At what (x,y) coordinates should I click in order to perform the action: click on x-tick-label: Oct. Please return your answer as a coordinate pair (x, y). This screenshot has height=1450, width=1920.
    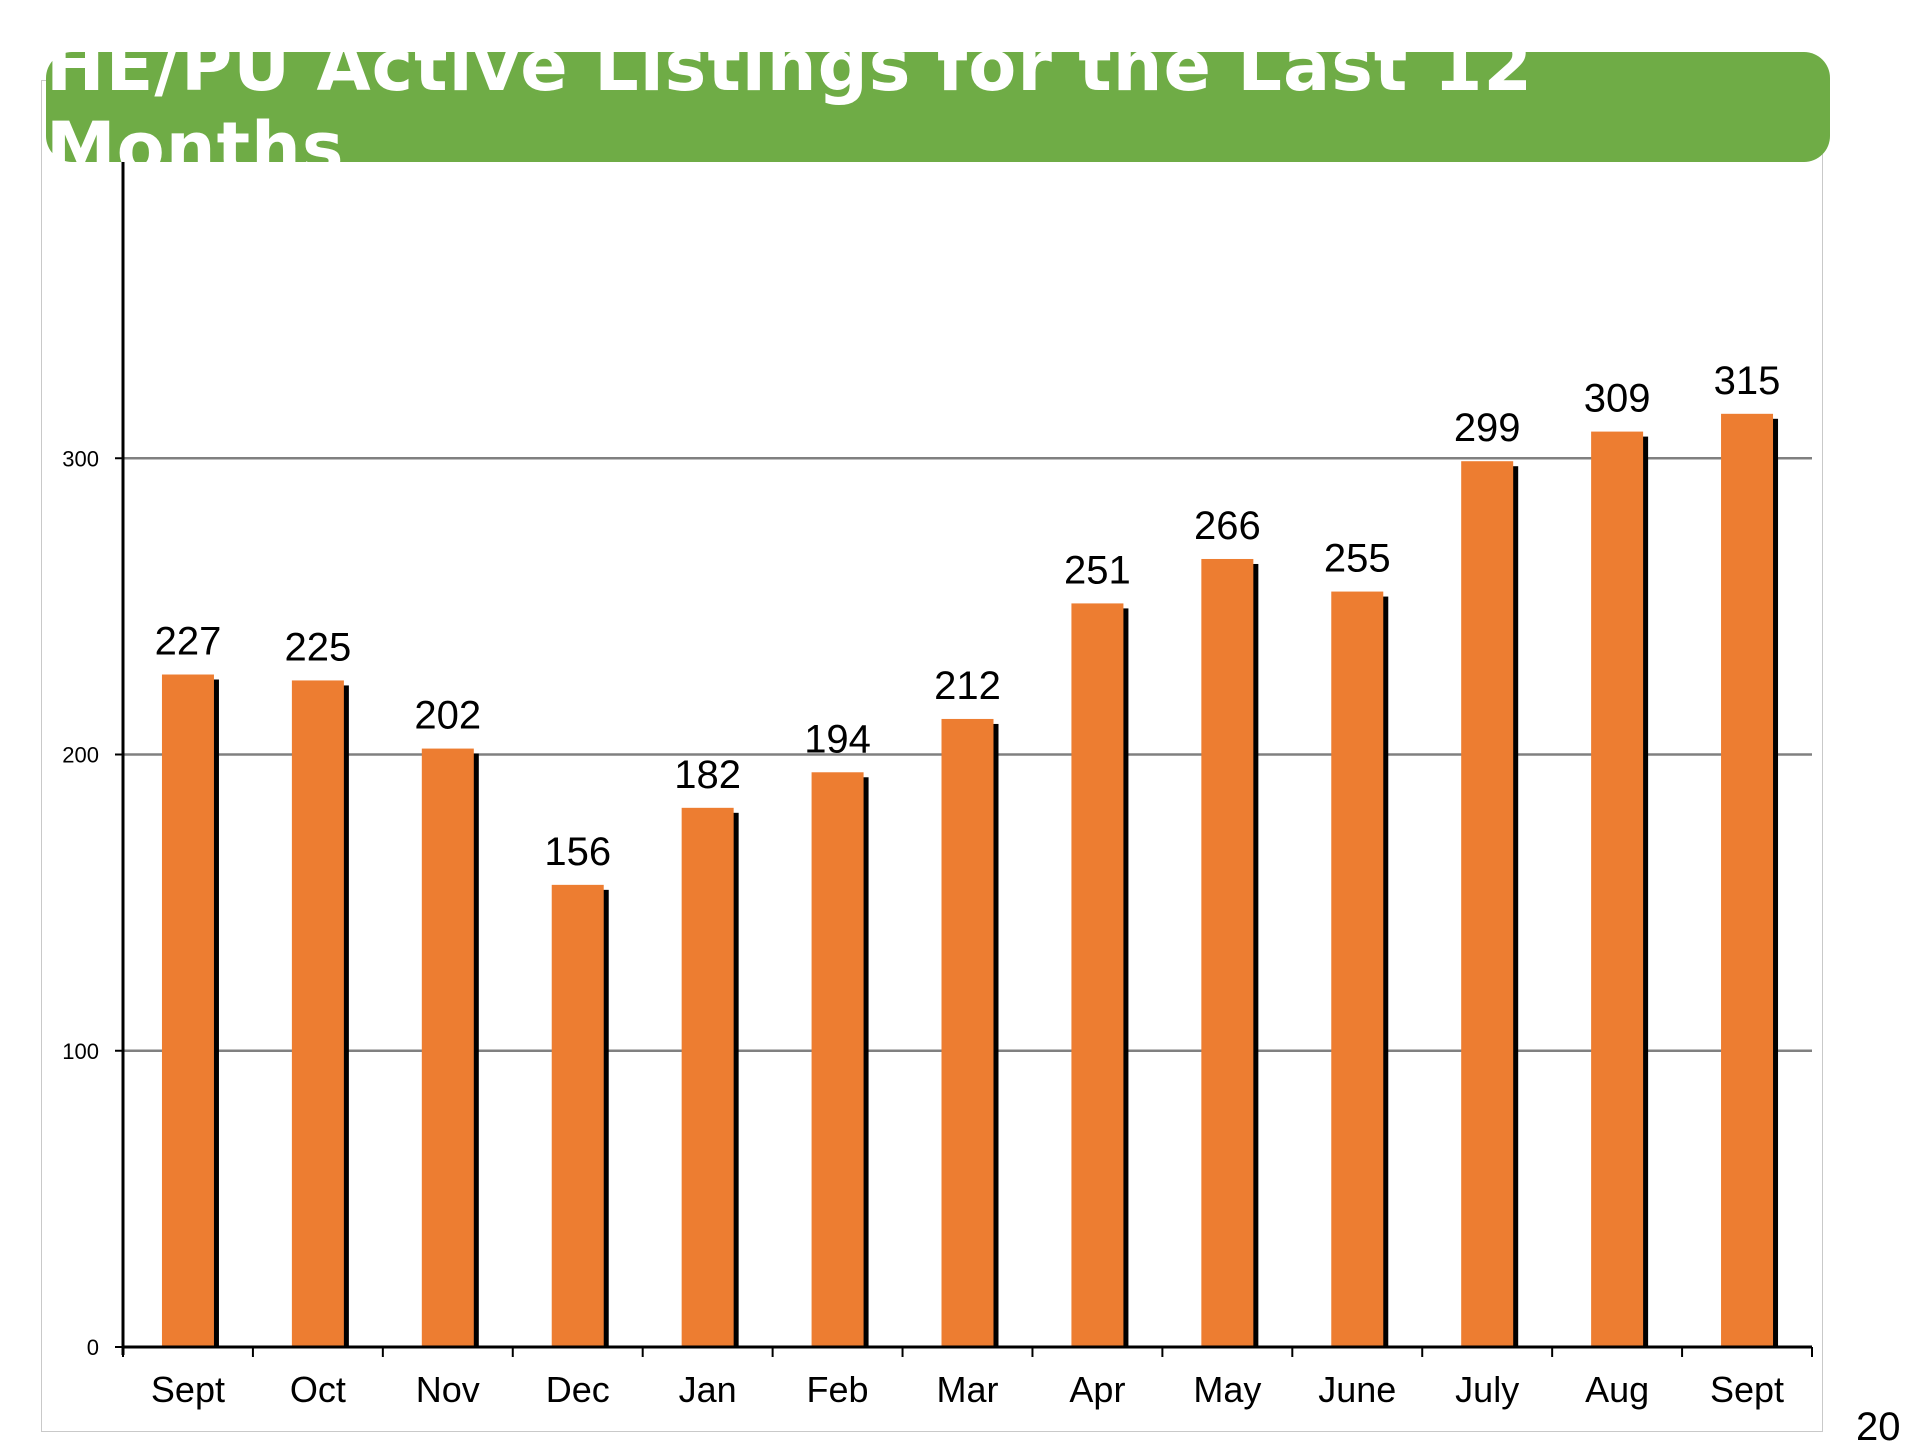
    Looking at the image, I should click on (318, 1389).